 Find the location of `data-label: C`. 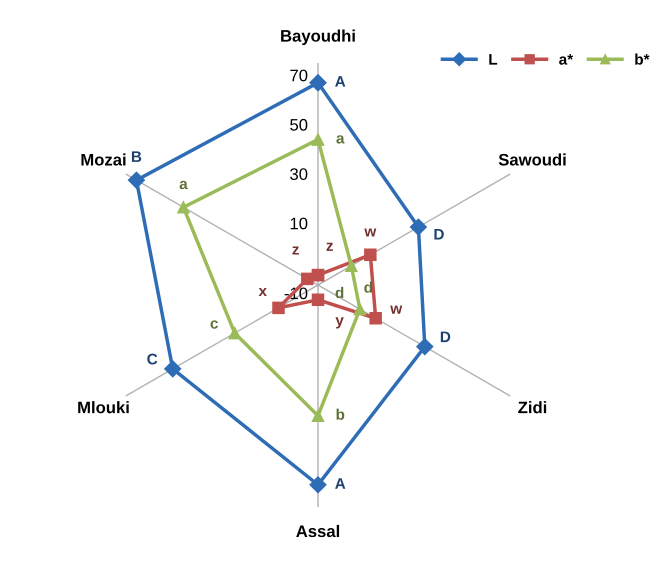

data-label: C is located at coordinates (152, 359).